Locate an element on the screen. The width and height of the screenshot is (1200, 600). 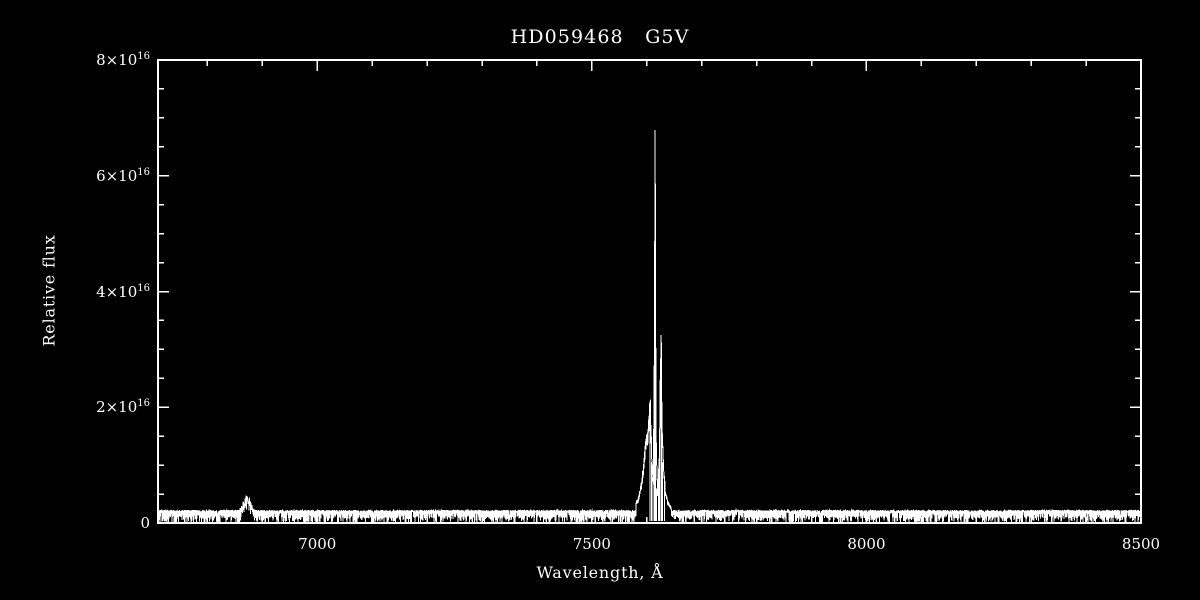
y-tick-label: 8×1016 is located at coordinates (123, 60).